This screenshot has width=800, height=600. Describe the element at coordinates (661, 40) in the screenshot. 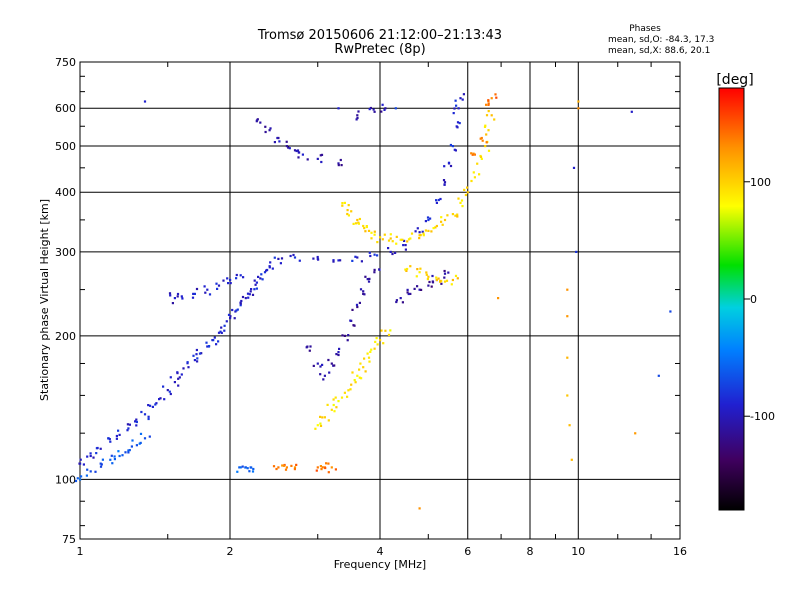

I see `phase-info-o: mean, sd,O: -84.3, 17.3` at that location.